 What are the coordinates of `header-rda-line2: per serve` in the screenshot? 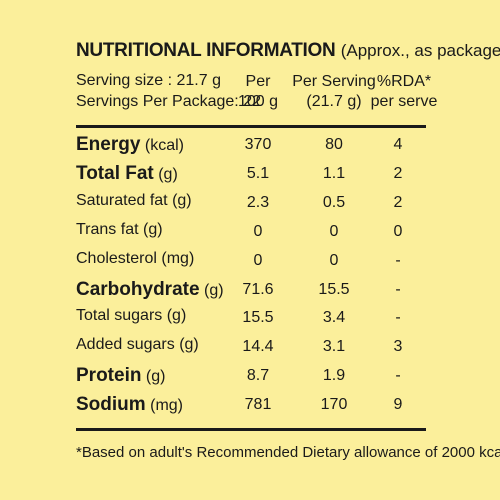 It's located at (404, 101).